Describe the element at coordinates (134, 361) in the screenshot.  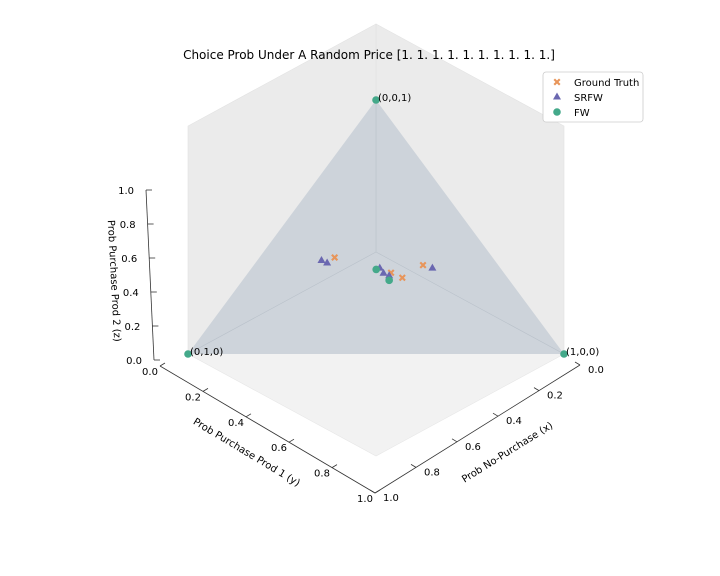
I see `z-tick-label-0: 0.0` at that location.